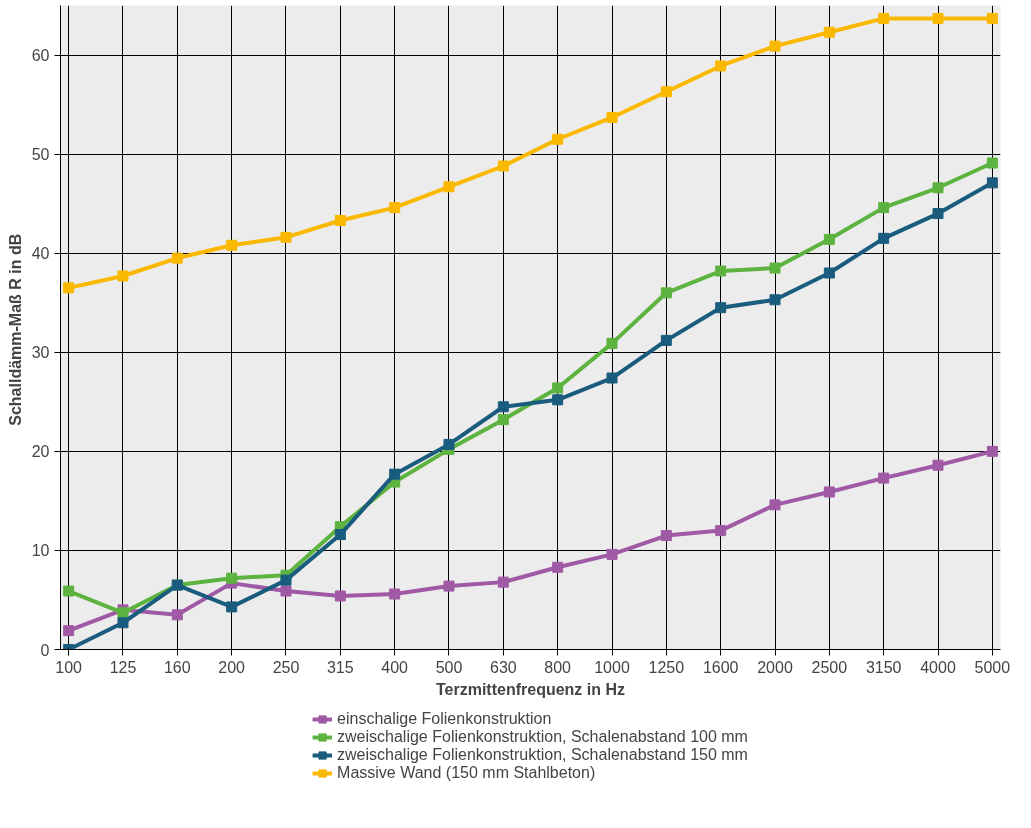 This screenshot has height=828, width=1031. I want to click on x-tick-label: 4000, so click(938, 667).